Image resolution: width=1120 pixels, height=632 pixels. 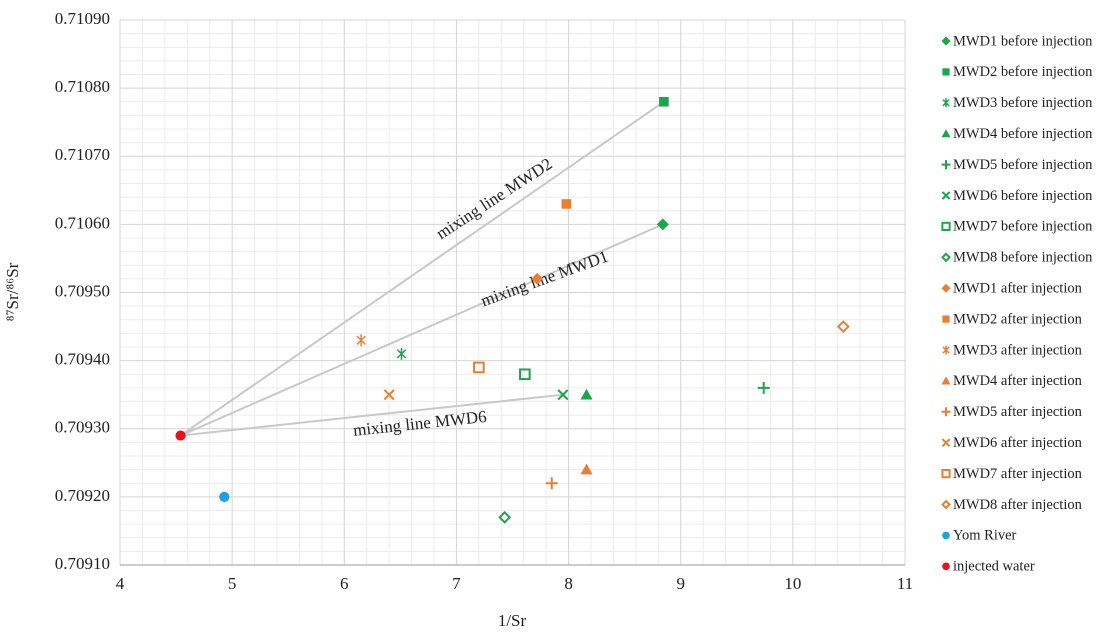 I want to click on y-tick-label: 0.71070, so click(x=82, y=154).